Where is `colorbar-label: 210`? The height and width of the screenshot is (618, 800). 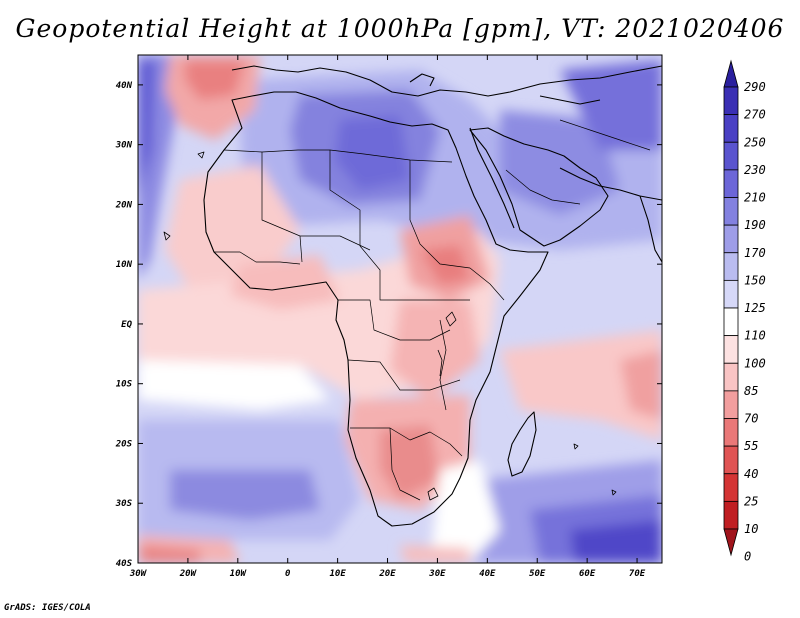
colorbar-label: 210 is located at coordinates (755, 198).